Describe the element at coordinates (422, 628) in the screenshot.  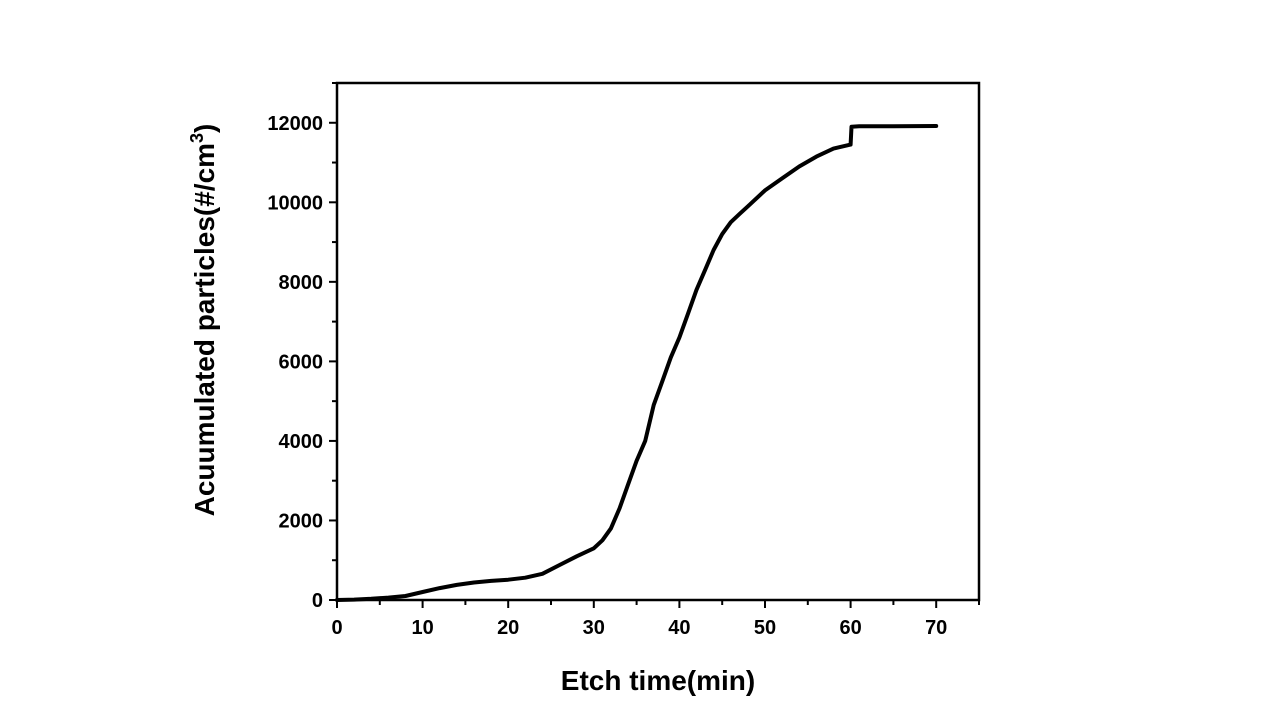
I see `x-tick-label: 10` at that location.